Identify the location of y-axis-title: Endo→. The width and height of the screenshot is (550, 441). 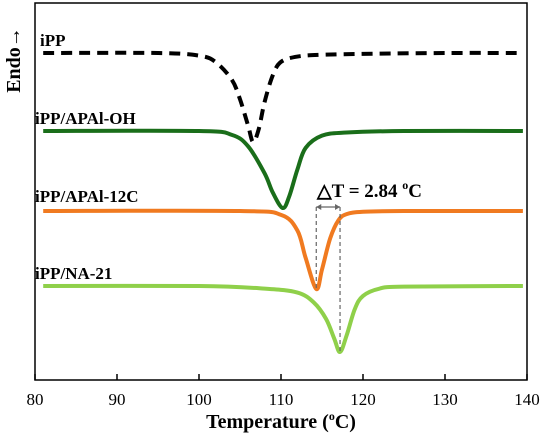
(14, 60).